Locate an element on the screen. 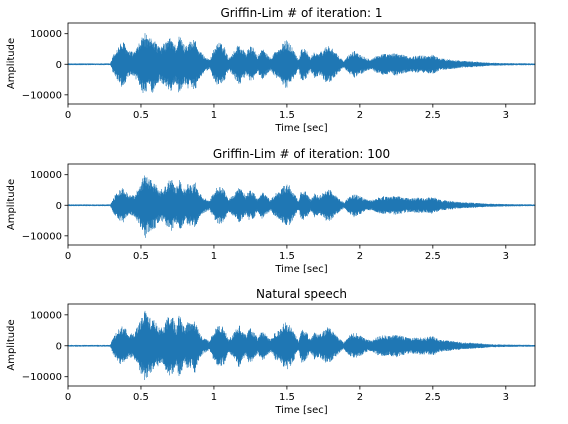  chart-title: Griffin-Lim # of iteration: 100 is located at coordinates (301, 154).